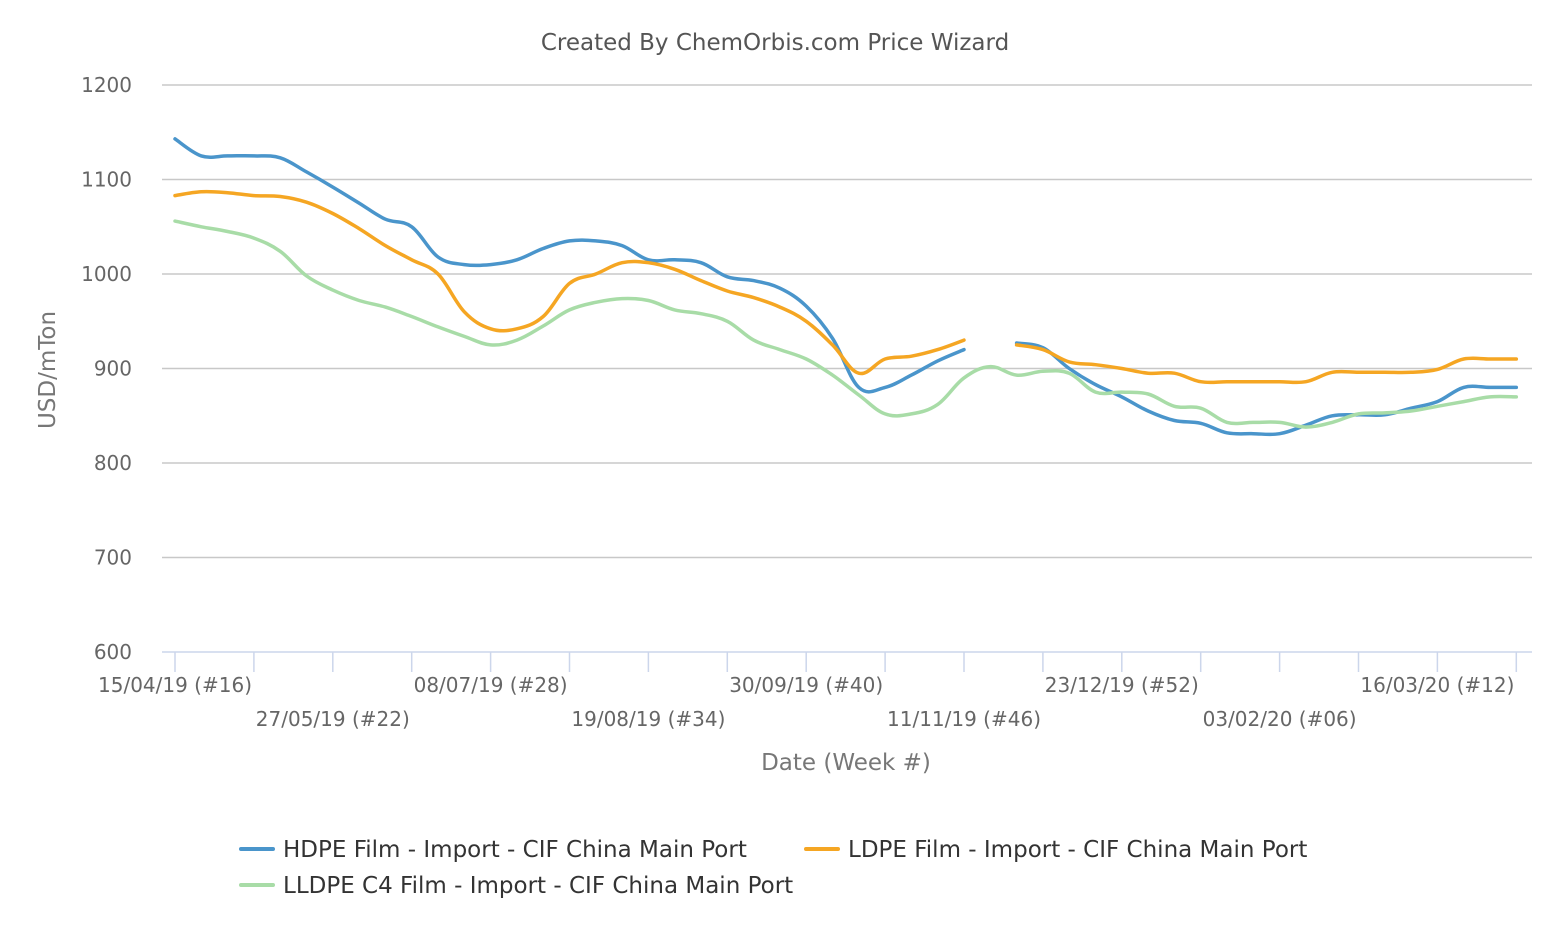 The image size is (1552, 930). I want to click on x-tick-label: 03/02/20 (#06), so click(1280, 719).